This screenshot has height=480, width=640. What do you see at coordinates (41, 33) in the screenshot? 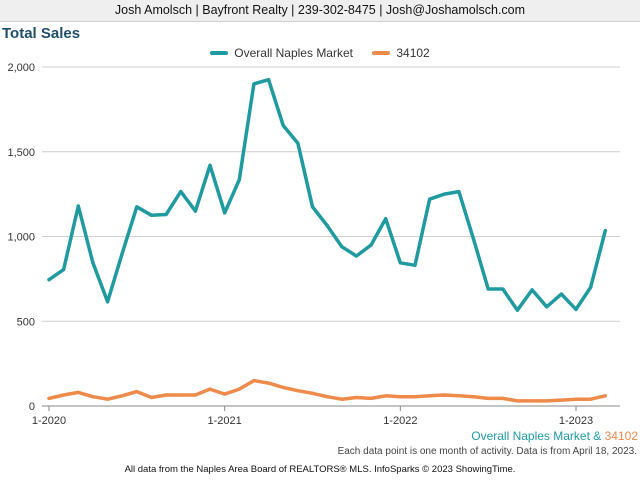
I see `chart-title: Total Sales` at bounding box center [41, 33].